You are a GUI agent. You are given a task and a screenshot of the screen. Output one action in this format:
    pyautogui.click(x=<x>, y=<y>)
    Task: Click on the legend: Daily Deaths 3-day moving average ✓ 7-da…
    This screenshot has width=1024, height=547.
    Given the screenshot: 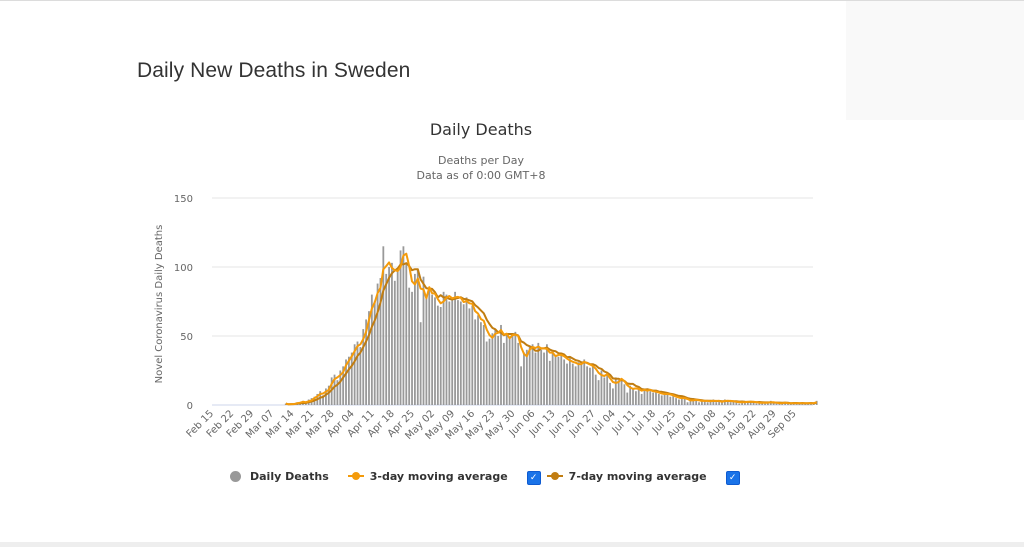 What is the action you would take?
    pyautogui.click(x=485, y=476)
    